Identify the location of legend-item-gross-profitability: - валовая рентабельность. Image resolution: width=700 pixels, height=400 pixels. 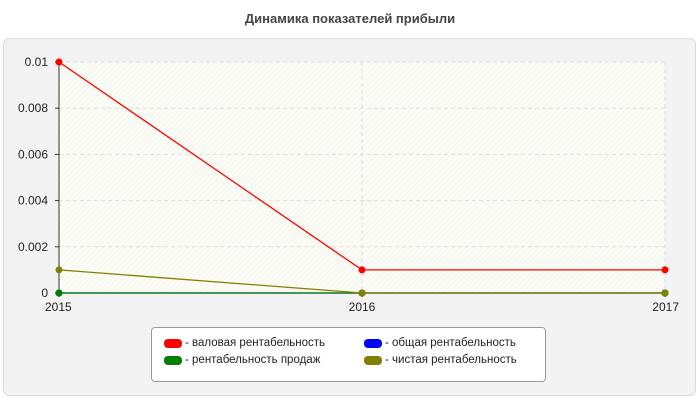
(244, 343).